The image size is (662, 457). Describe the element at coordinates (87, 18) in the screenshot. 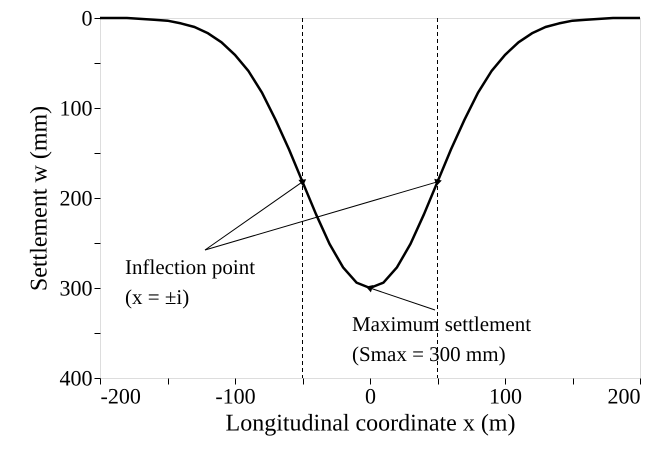

I see `y-tick-label: 0` at that location.